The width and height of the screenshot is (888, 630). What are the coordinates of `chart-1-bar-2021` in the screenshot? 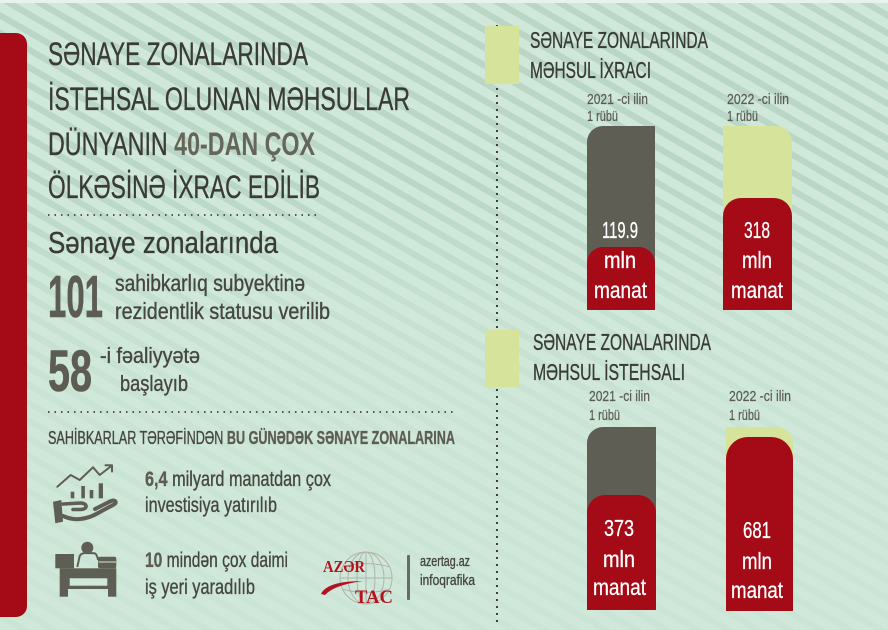 It's located at (621, 218).